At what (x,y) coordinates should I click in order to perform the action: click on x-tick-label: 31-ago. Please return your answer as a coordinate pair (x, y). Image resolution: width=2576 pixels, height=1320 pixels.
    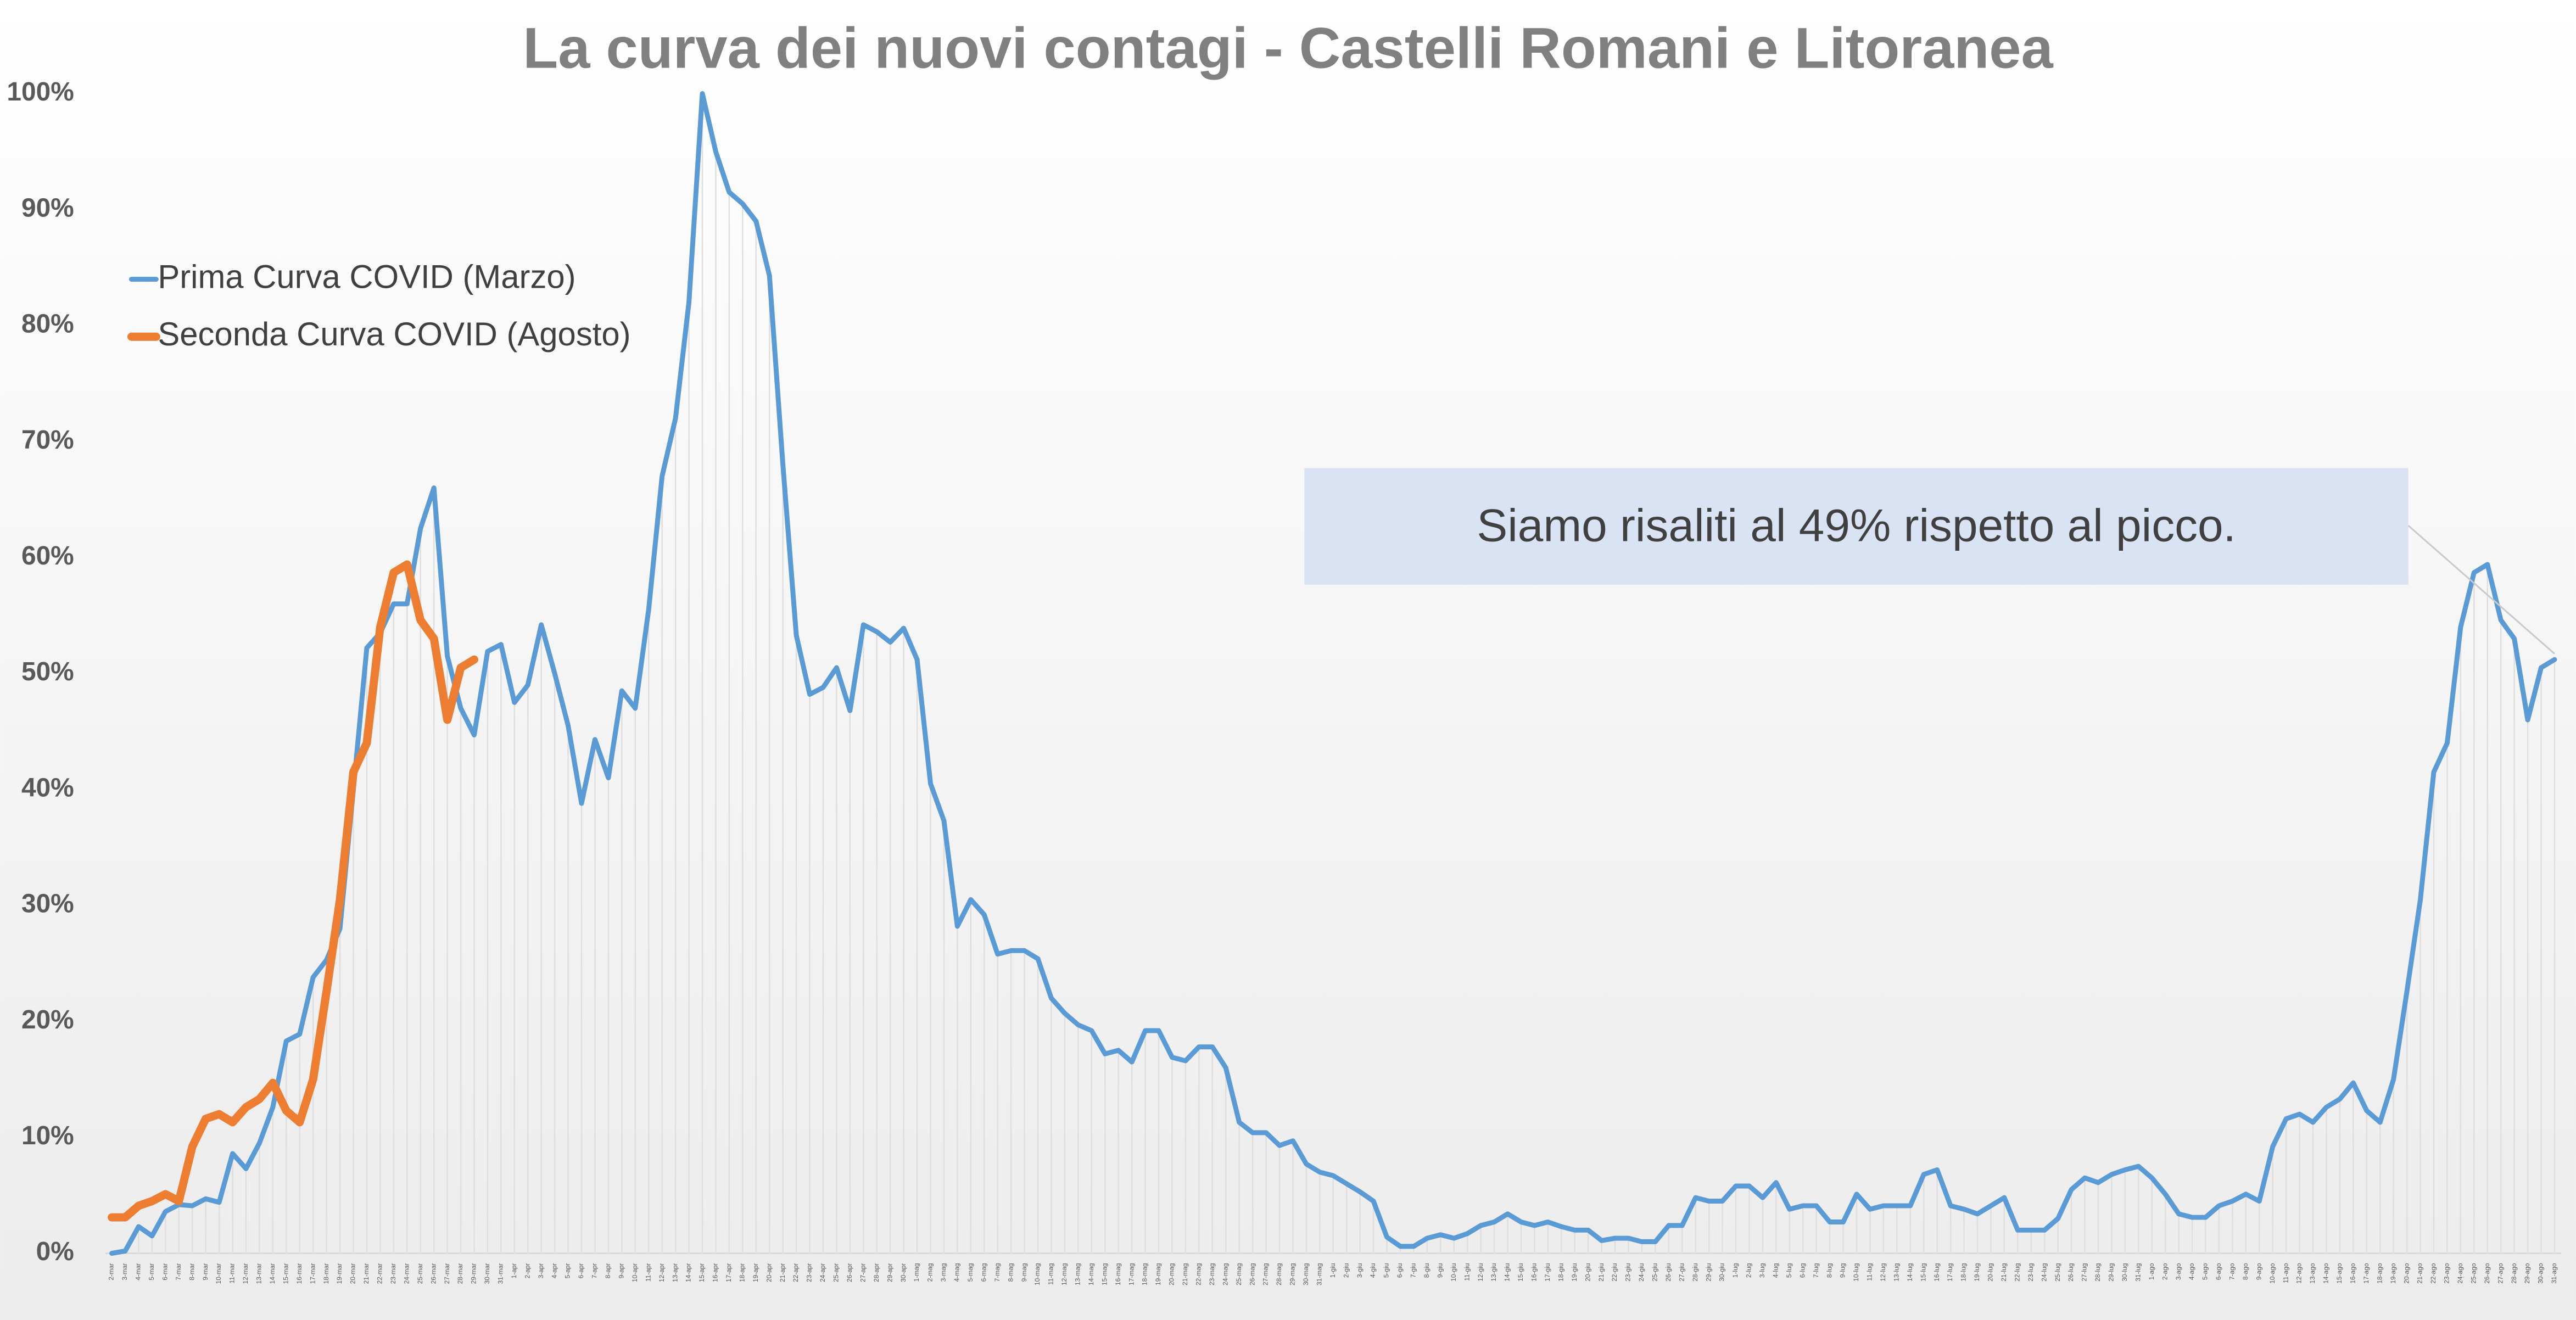
    Looking at the image, I should click on (2554, 1273).